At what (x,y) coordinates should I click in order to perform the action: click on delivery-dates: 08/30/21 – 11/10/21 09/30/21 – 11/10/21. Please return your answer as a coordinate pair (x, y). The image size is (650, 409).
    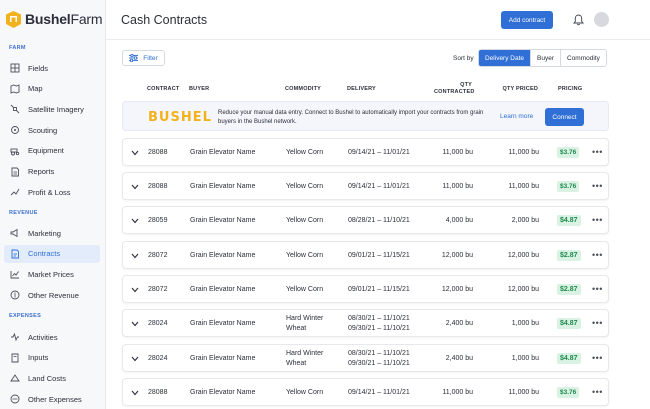
    Looking at the image, I should click on (379, 358).